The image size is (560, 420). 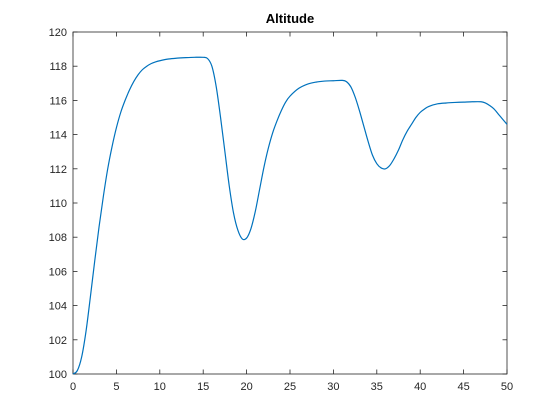 I want to click on y-tick-label: 118, so click(x=58, y=67).